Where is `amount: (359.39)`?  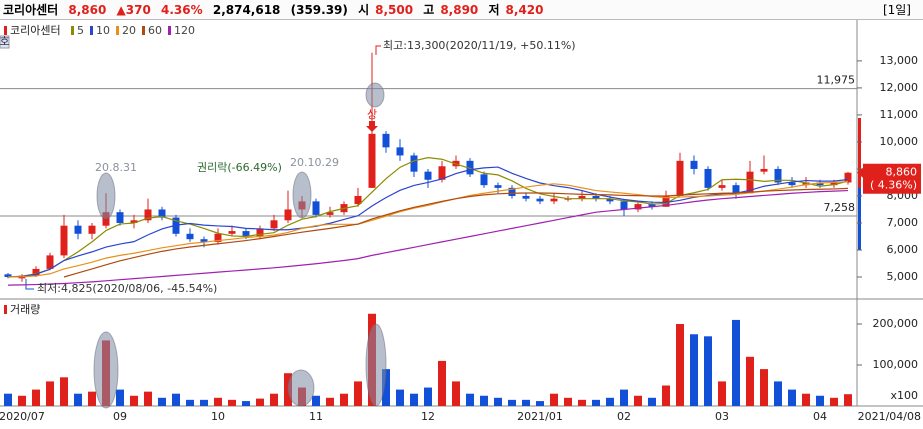 amount: (359.39) is located at coordinates (319, 10).